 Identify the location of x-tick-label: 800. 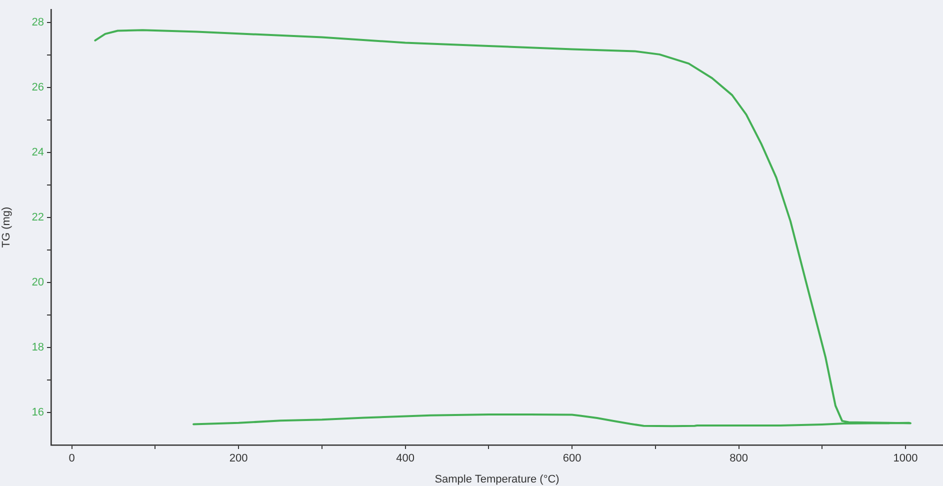
(739, 458).